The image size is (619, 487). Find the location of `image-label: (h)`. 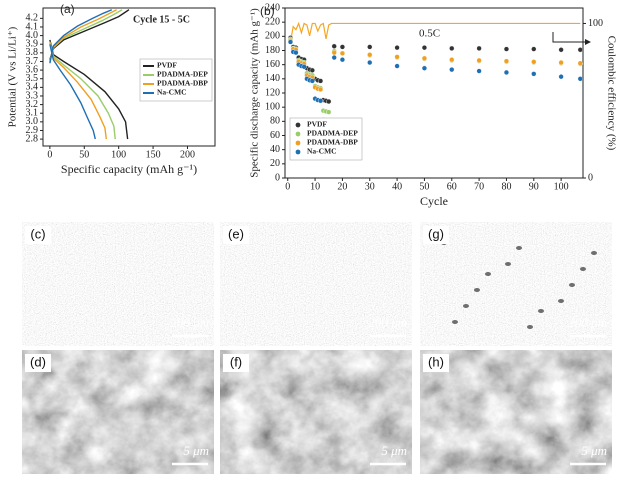

image-label: (h) is located at coordinates (436, 361).